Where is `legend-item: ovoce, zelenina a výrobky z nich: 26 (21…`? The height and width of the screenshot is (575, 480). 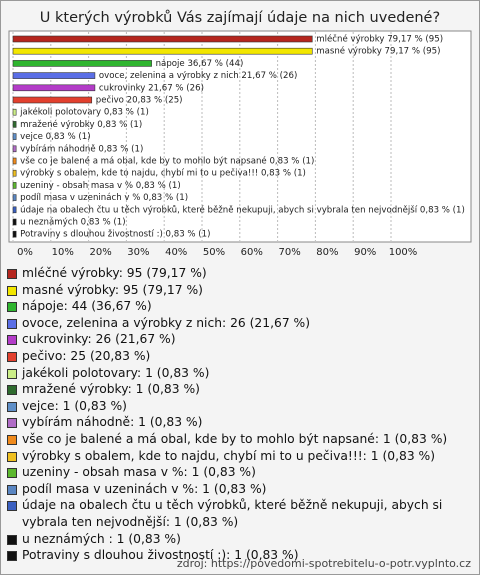
legend-item: ovoce, zelenina a výrobky z nich: 26 (21… is located at coordinates (240, 323).